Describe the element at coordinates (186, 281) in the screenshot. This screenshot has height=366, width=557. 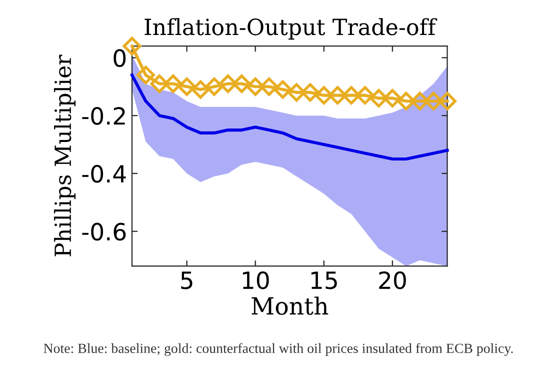
I see `x-tick-label: 5` at that location.